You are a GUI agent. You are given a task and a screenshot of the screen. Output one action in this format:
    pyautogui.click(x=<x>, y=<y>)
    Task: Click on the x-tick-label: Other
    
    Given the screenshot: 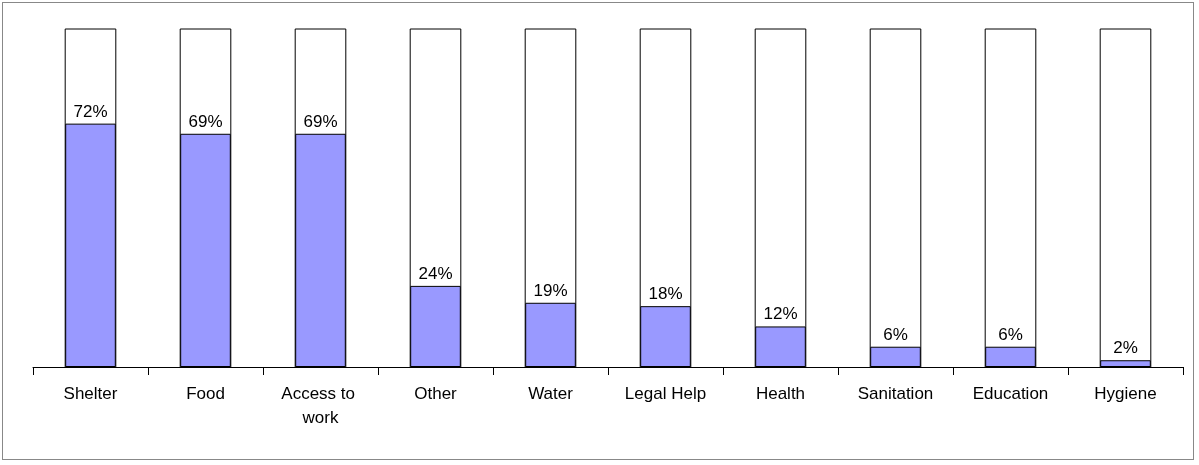 What is the action you would take?
    pyautogui.click(x=436, y=393)
    